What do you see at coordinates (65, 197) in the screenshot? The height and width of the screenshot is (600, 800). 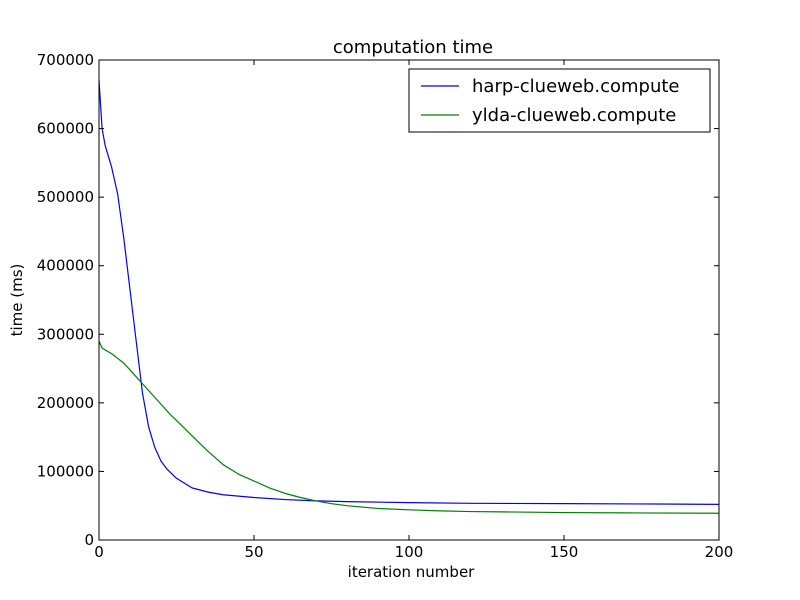 I see `y-tick-label: 500000` at bounding box center [65, 197].